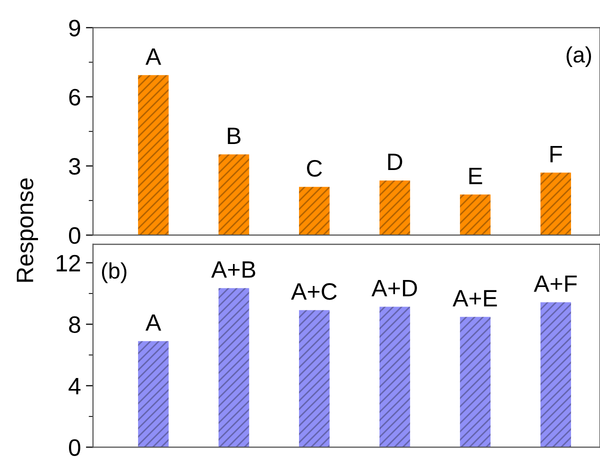 This screenshot has height=461, width=600. Describe the element at coordinates (27, 230) in the screenshot. I see `y-axis-title: Response` at that location.